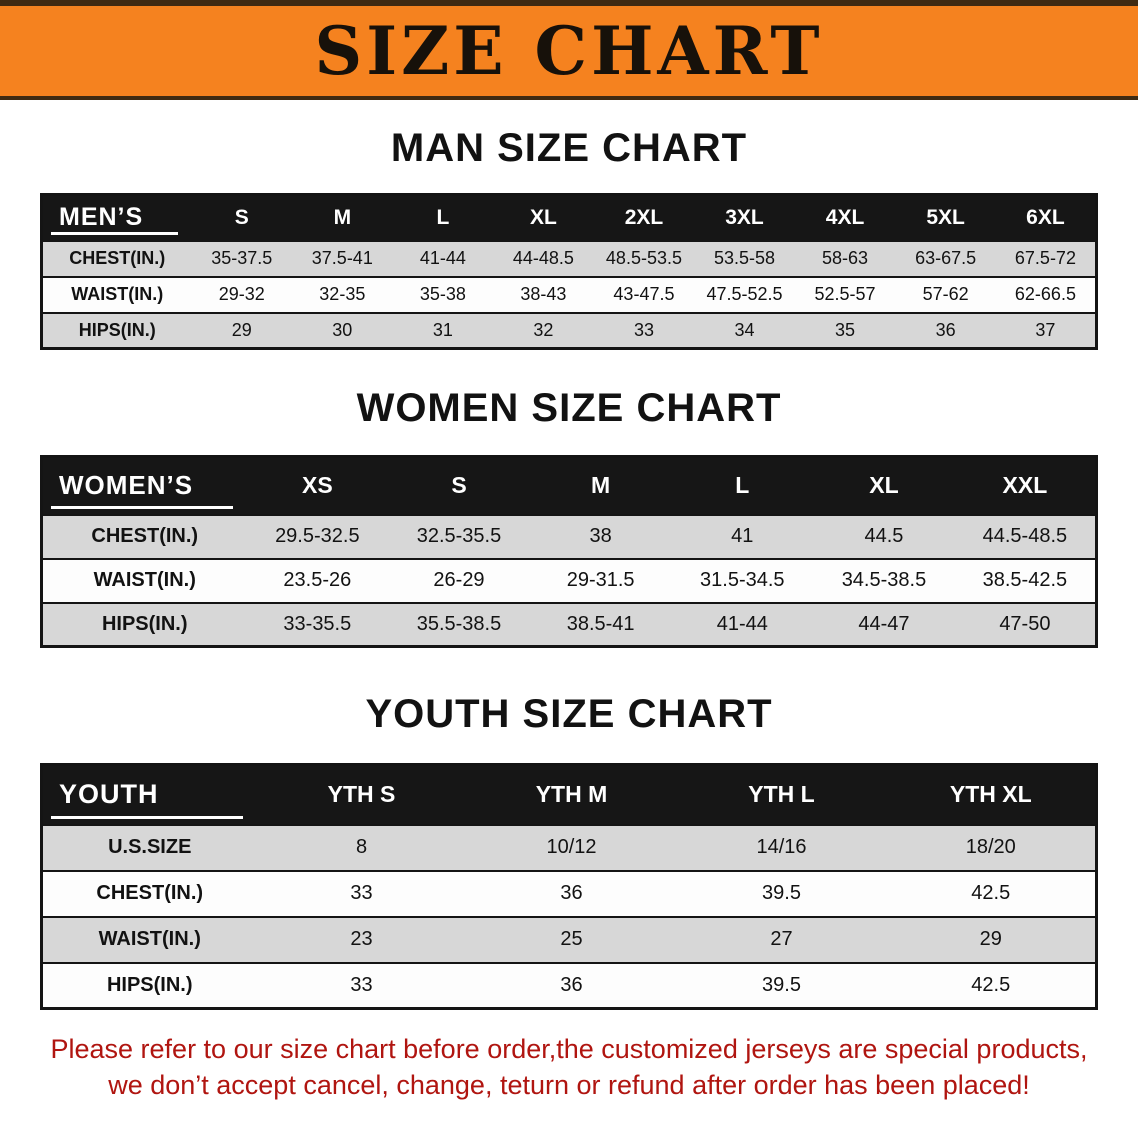 The height and width of the screenshot is (1132, 1138). Describe the element at coordinates (342, 258) in the screenshot. I see `size-value: 37.5-41` at that location.